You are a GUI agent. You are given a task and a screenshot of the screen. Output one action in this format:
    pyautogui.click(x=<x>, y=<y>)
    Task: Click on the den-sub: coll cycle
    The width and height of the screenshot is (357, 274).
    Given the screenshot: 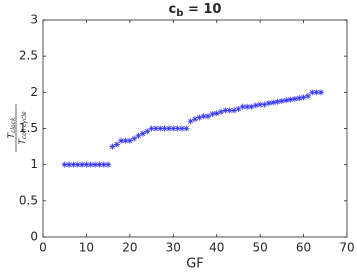 What is the action you would take?
    pyautogui.click(x=24, y=125)
    